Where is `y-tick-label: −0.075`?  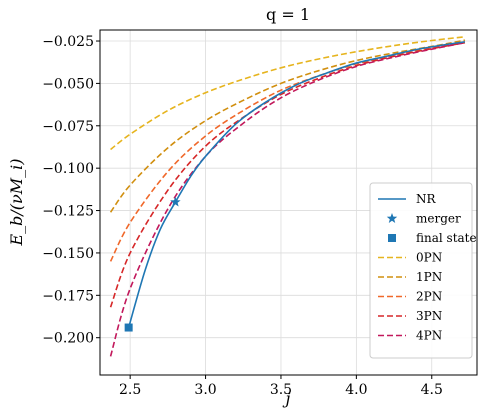
y-tick-label: −0.075 is located at coordinates (68, 127).